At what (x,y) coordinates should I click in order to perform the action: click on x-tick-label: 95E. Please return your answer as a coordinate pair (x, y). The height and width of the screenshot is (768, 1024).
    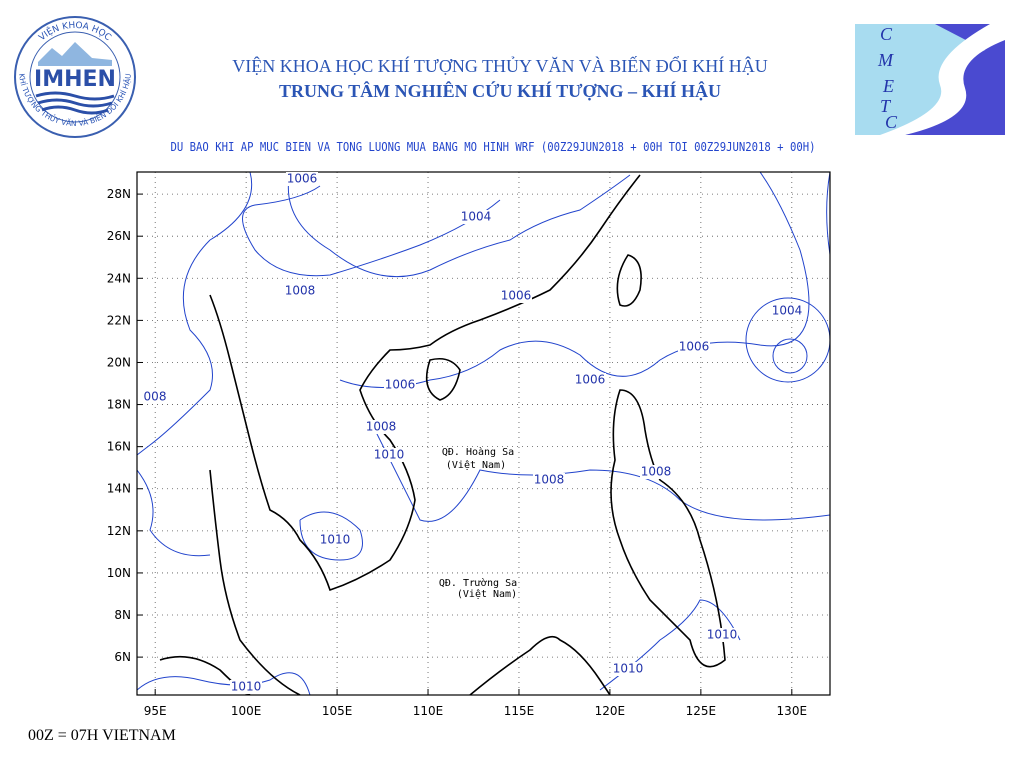
    Looking at the image, I should click on (155, 711).